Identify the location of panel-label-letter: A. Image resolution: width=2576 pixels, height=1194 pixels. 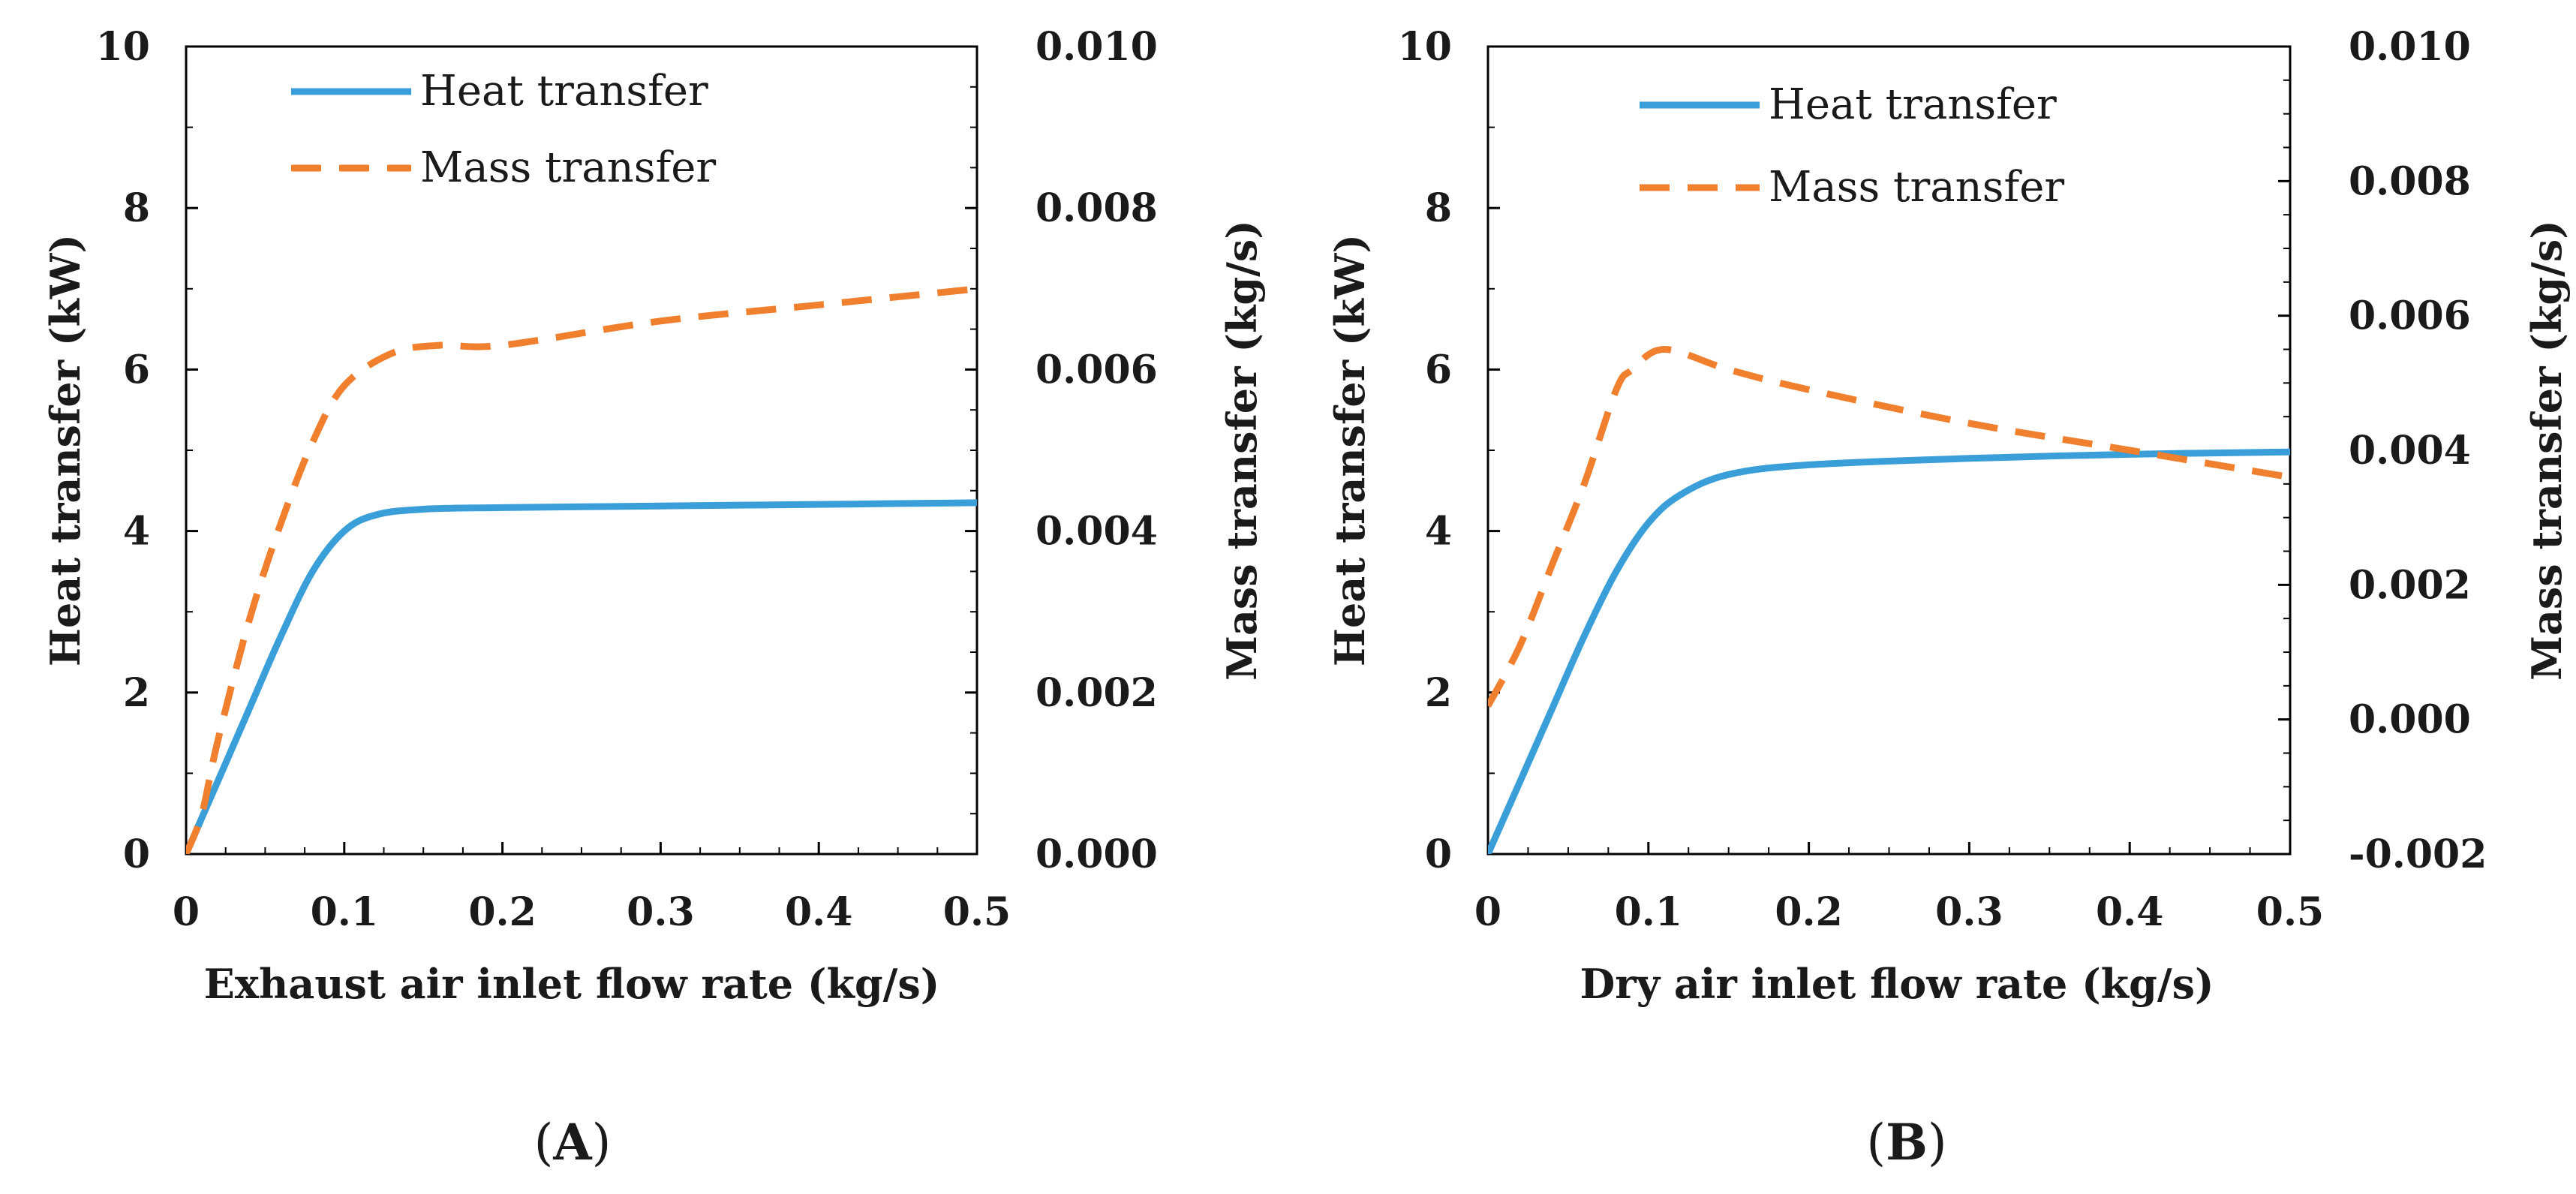
(572, 1142).